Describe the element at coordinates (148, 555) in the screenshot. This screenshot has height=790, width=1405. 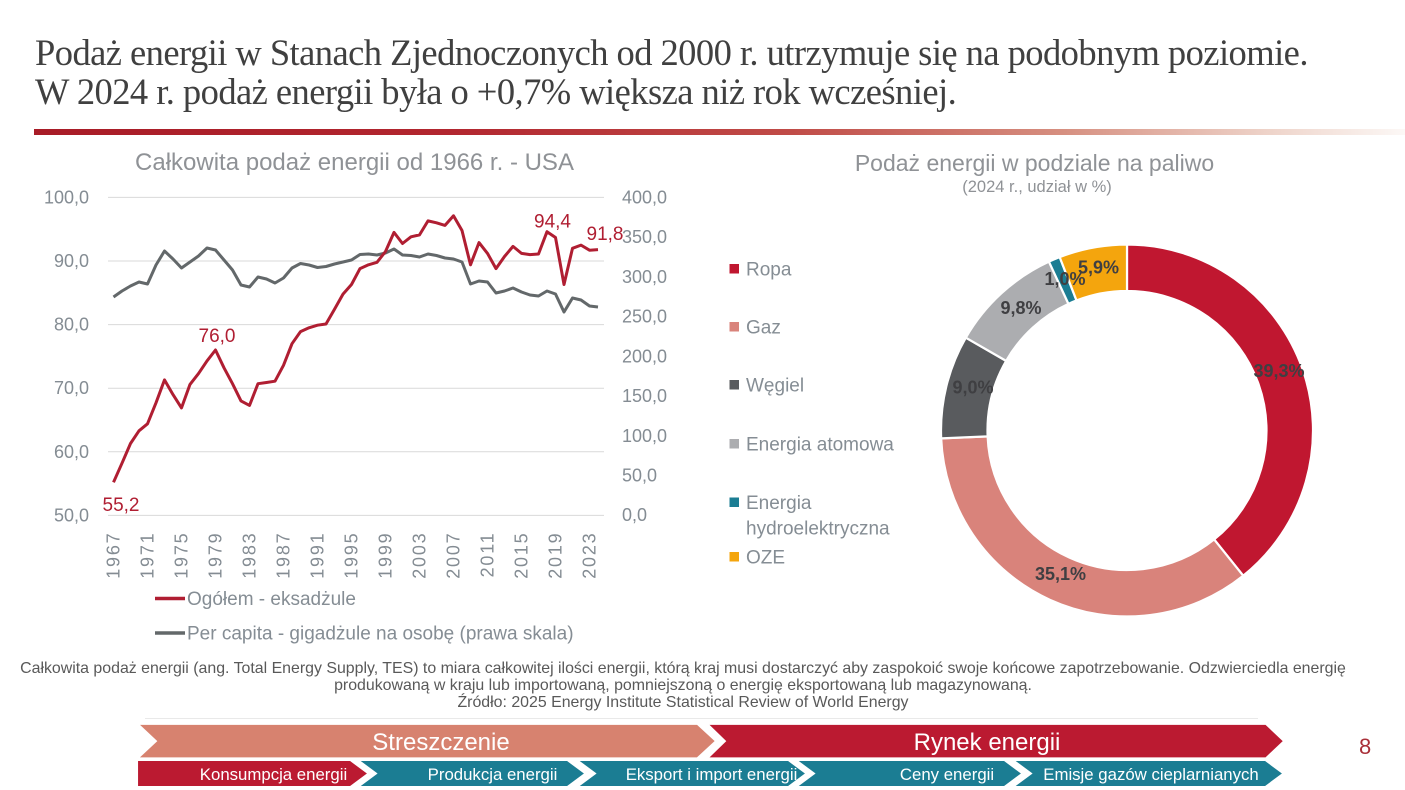
I see `svg-text: 1971` at that location.